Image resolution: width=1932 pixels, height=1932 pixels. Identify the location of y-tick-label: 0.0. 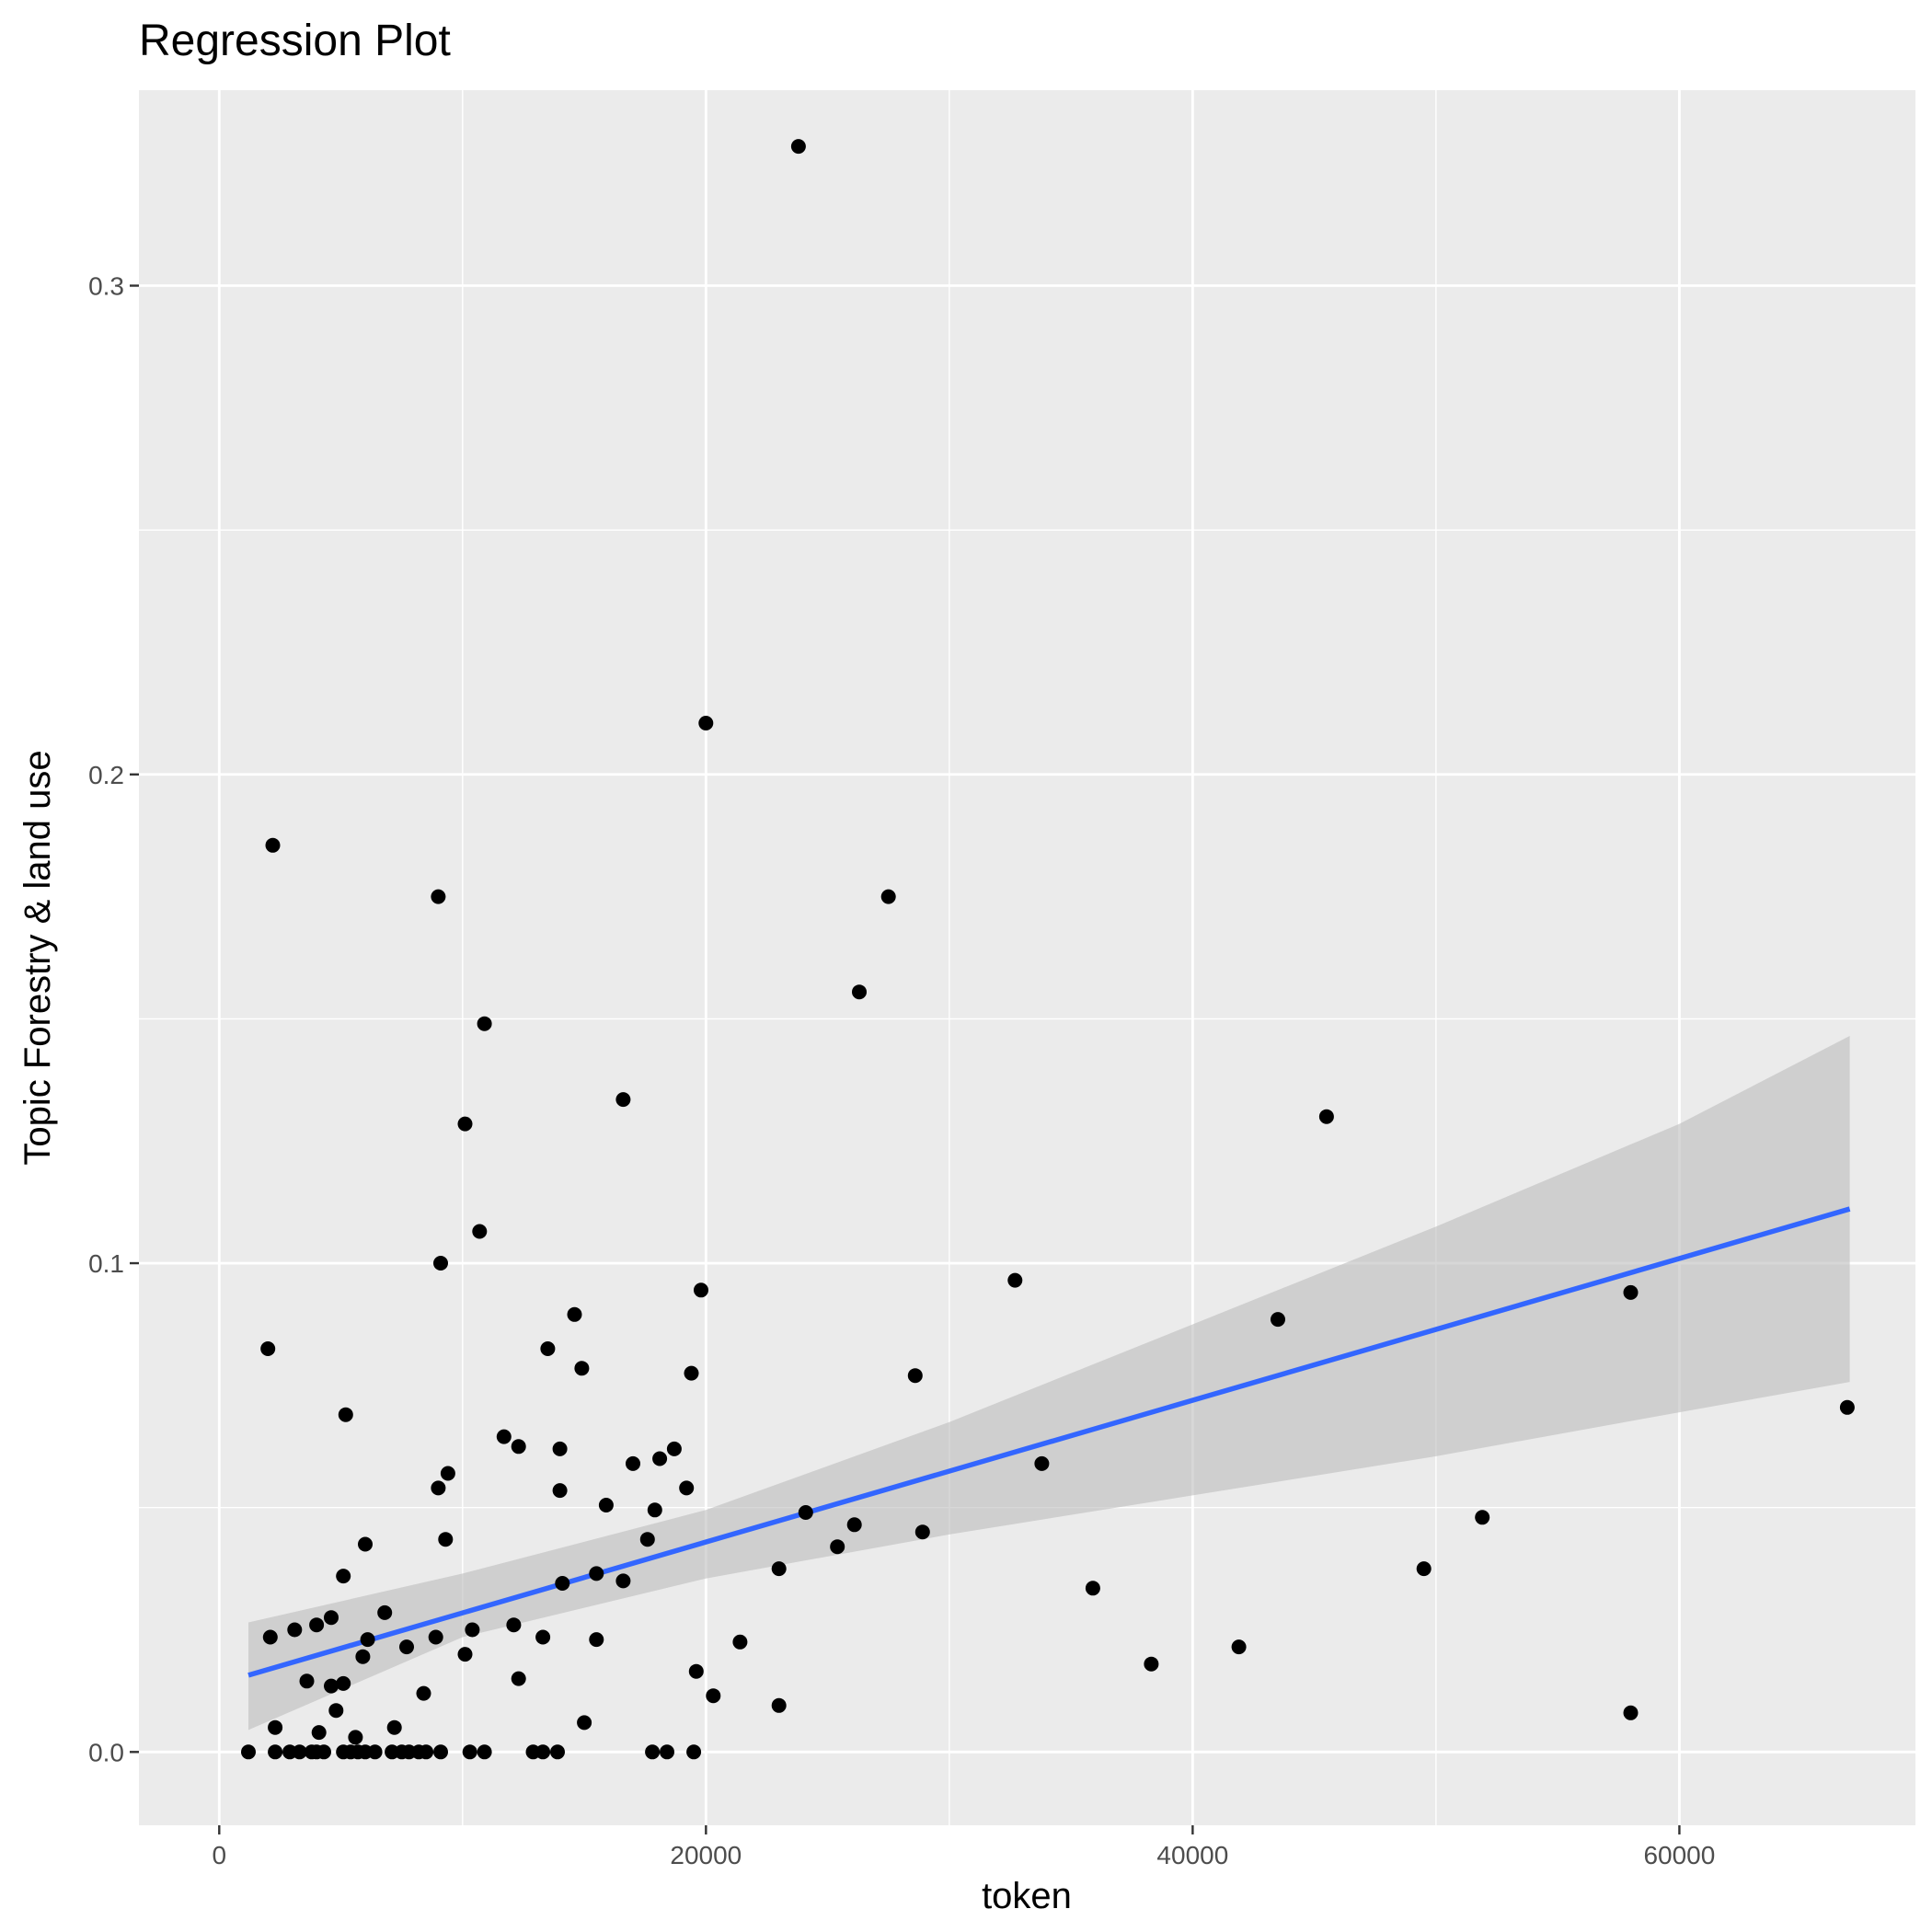
(106, 1752).